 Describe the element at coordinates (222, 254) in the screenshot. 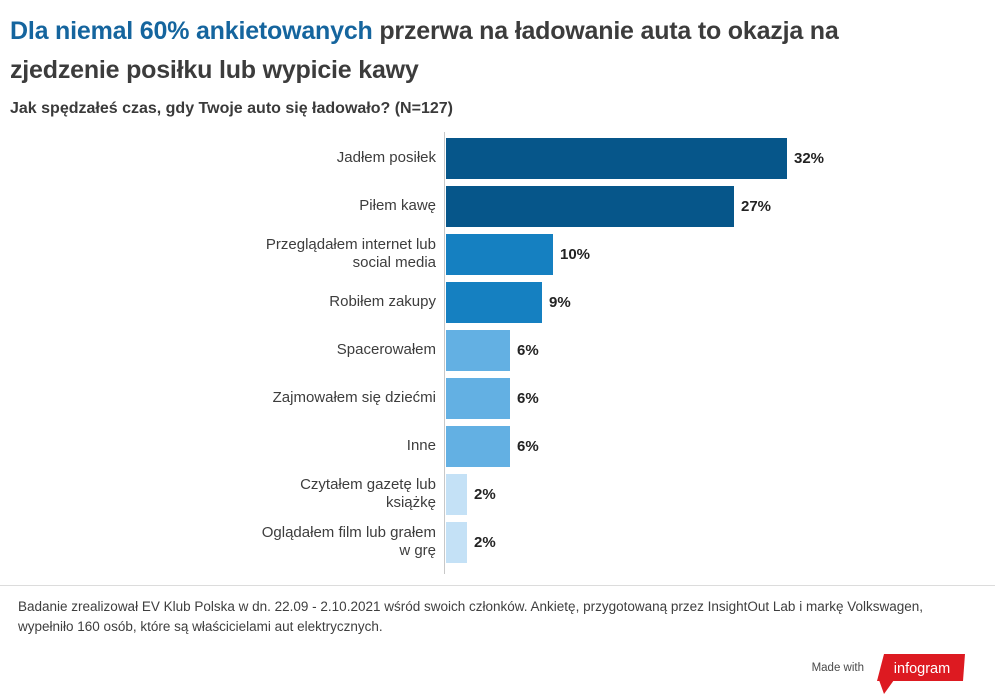

I see `category-label-cell: Przeglądałem internet lub social media` at that location.